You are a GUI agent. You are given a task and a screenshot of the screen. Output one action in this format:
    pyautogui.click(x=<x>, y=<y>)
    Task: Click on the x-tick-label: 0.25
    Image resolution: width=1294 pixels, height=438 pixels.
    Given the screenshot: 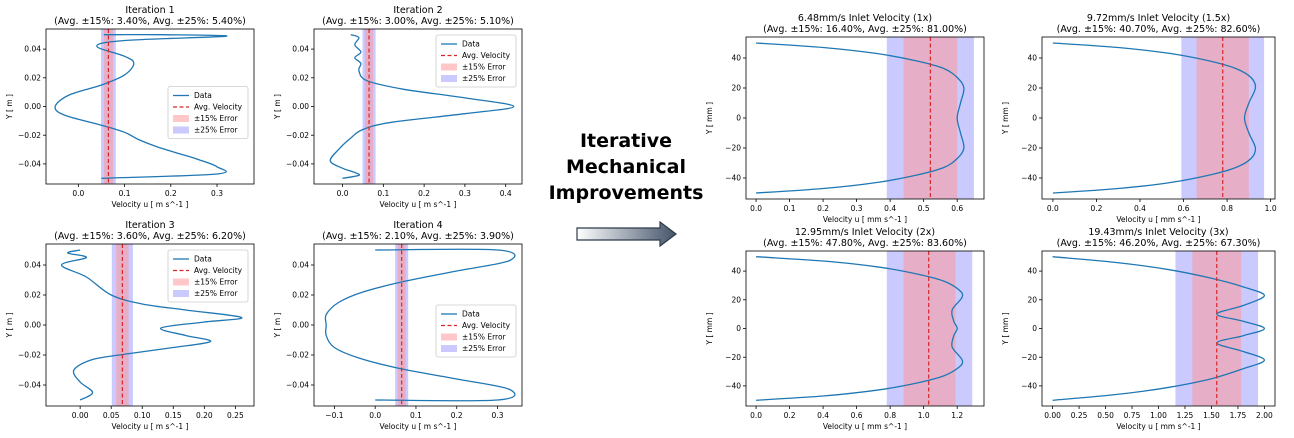 What is the action you would take?
    pyautogui.click(x=235, y=415)
    